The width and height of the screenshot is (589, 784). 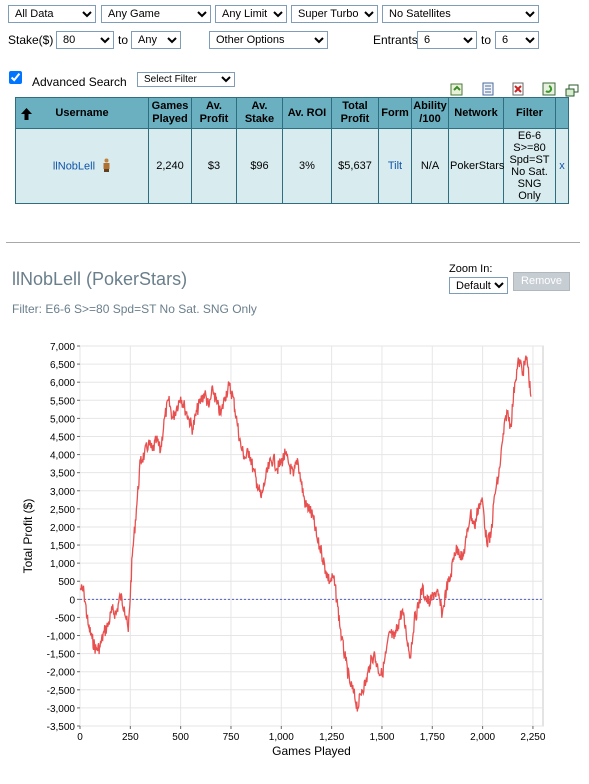 I want to click on zoom-label: Zoom In:, so click(x=471, y=269).